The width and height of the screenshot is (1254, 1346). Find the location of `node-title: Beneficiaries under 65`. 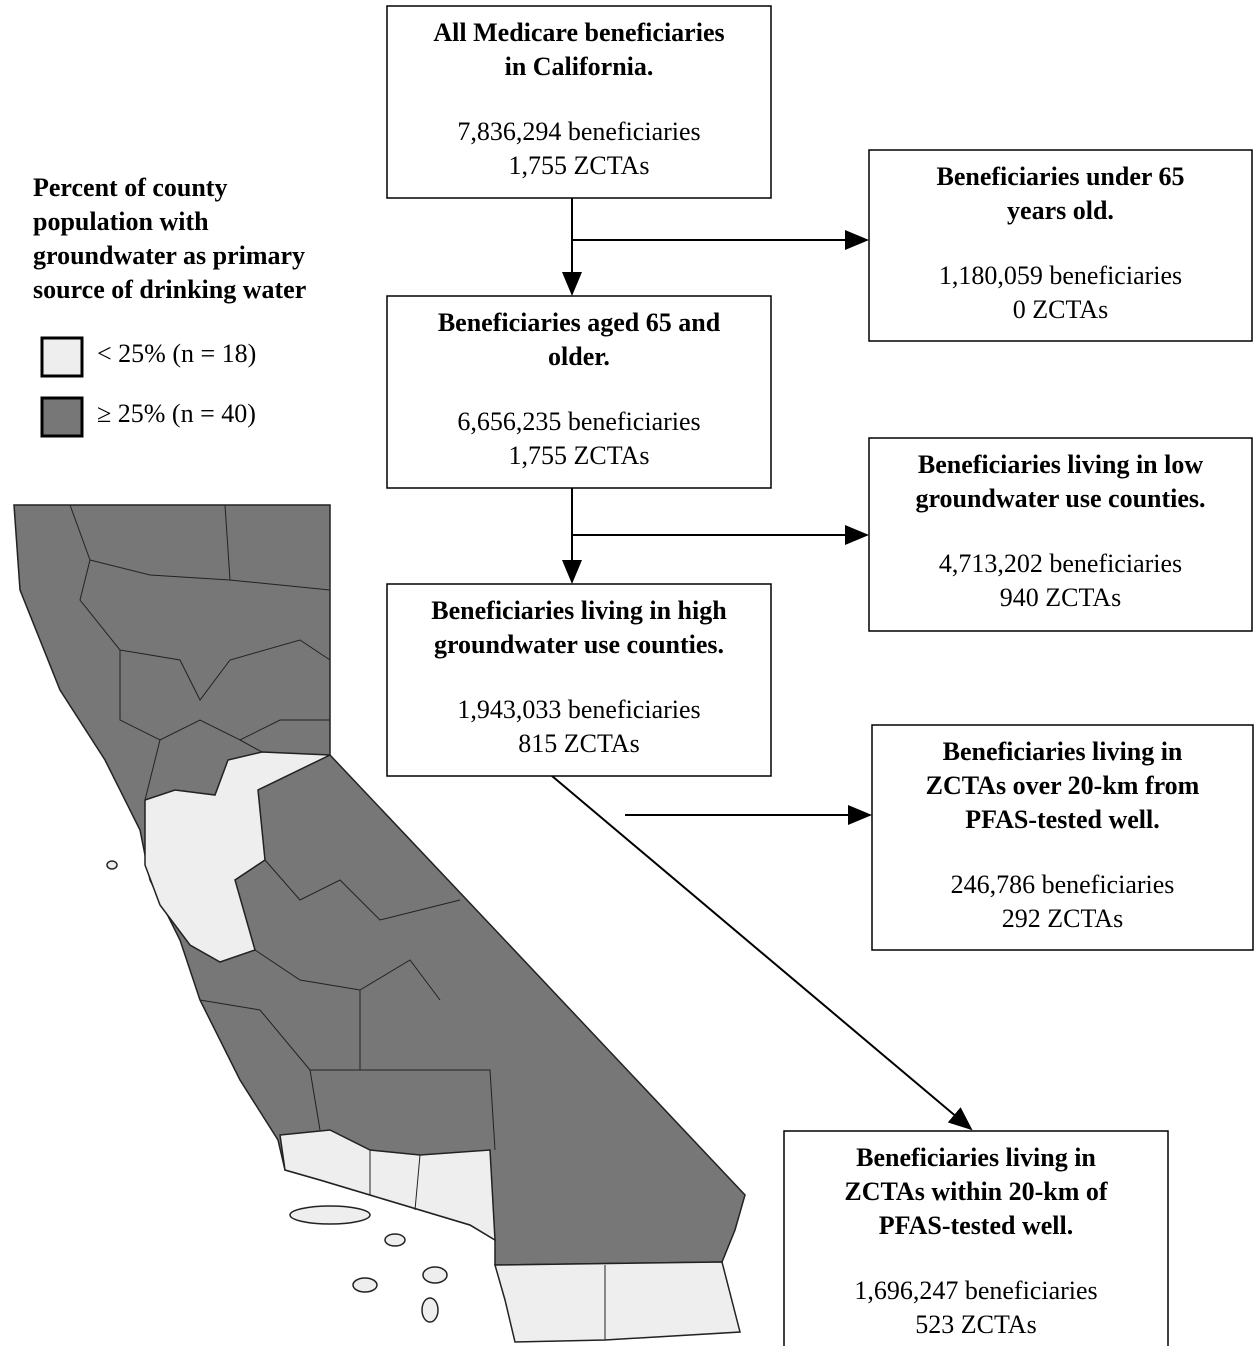

node-title: Beneficiaries under 65 is located at coordinates (1061, 176).